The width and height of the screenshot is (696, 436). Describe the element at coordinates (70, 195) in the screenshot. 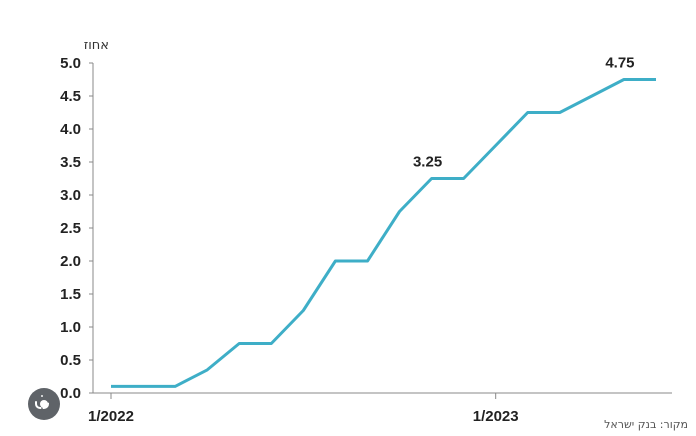

I see `y-tick-label: 3.0` at that location.